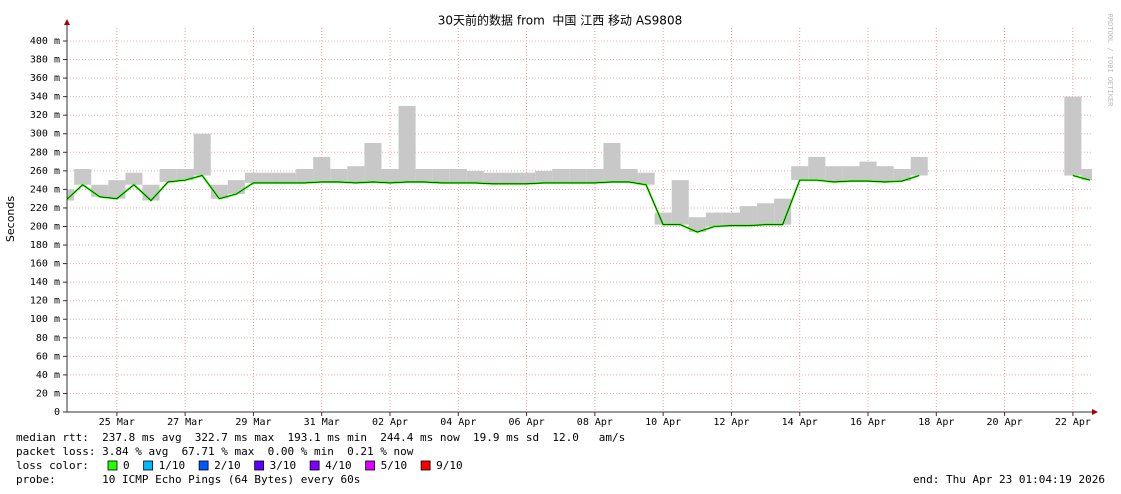 This screenshot has width=1121, height=494. What do you see at coordinates (48, 375) in the screenshot?
I see `y-tick-label: 40 m` at bounding box center [48, 375].